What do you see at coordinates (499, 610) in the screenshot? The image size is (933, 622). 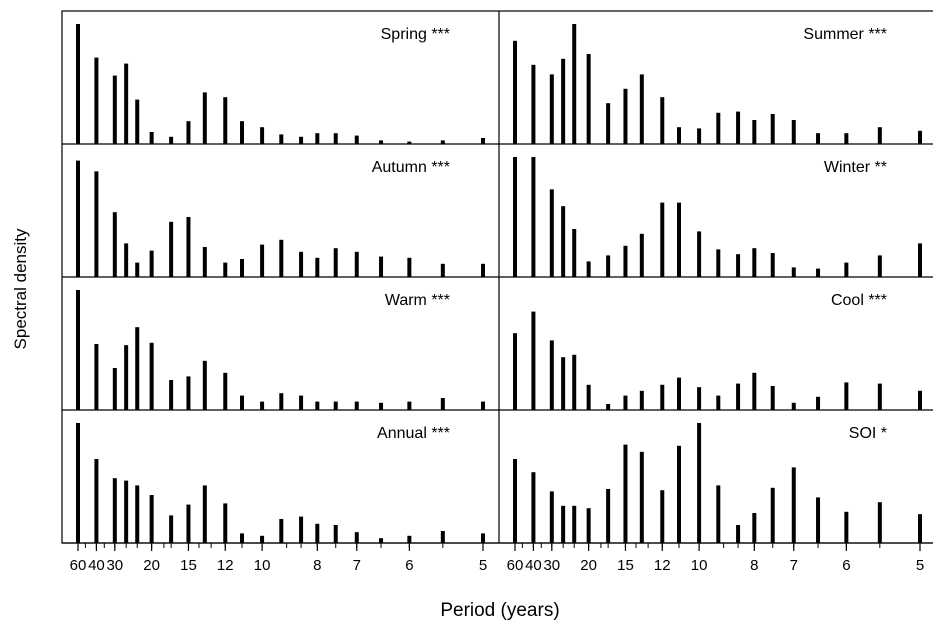 I see `x-axis-label: Period (years)` at bounding box center [499, 610].